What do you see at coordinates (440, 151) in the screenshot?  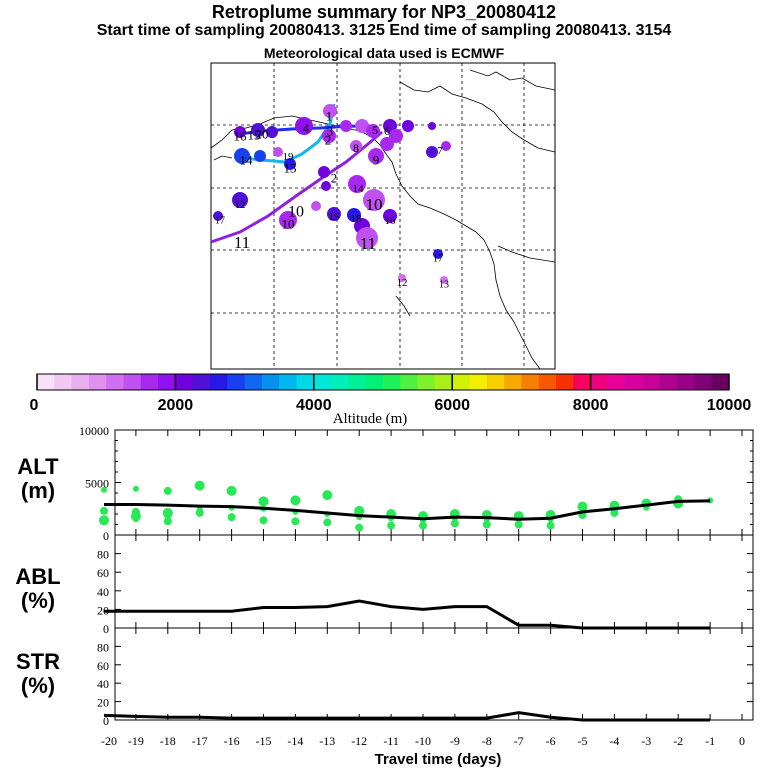 I see `plume-day-label: 7` at bounding box center [440, 151].